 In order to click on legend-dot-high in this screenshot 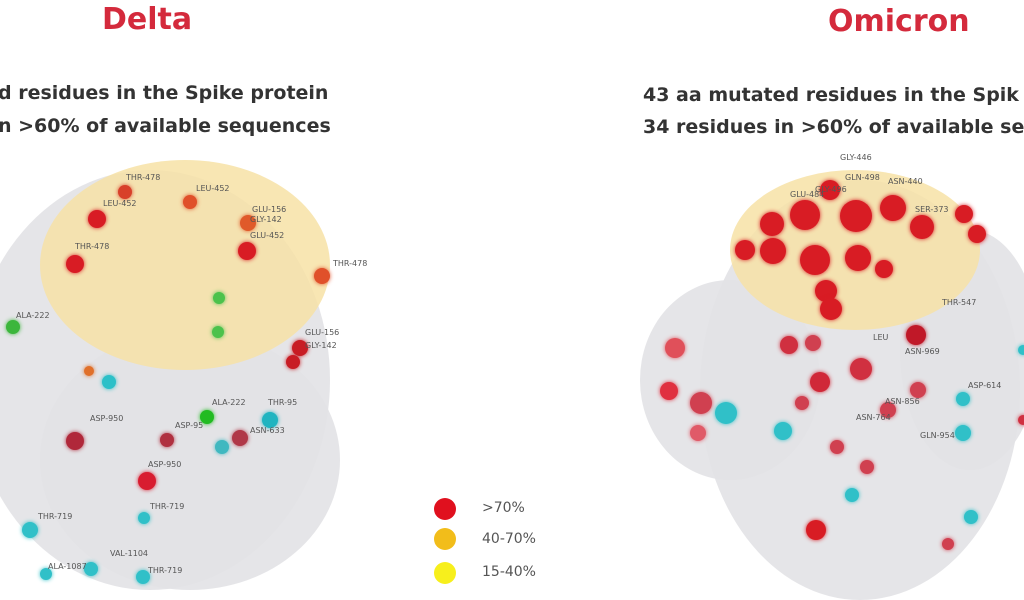, I will do `click(445, 509)`.